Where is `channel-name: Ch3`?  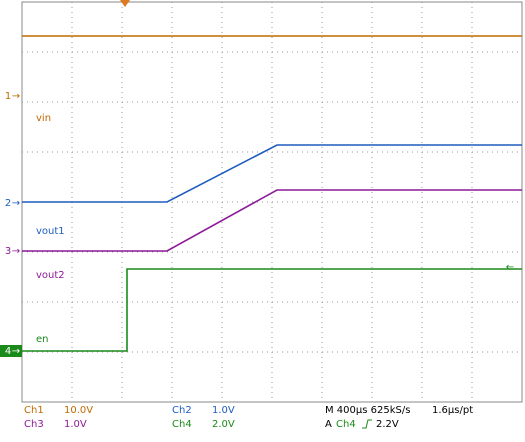 channel-name: Ch3 is located at coordinates (34, 424).